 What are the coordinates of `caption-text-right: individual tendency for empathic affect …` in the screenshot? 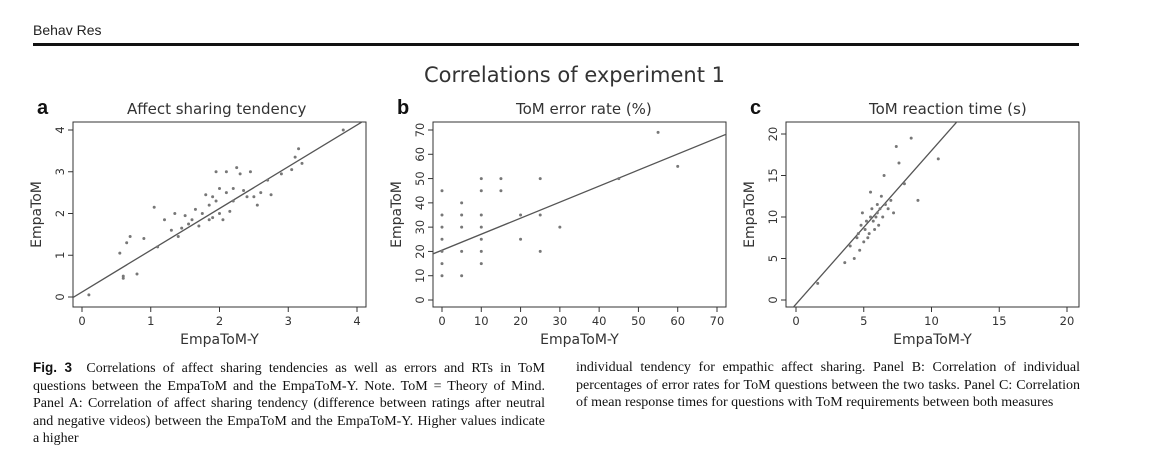 It's located at (828, 385).